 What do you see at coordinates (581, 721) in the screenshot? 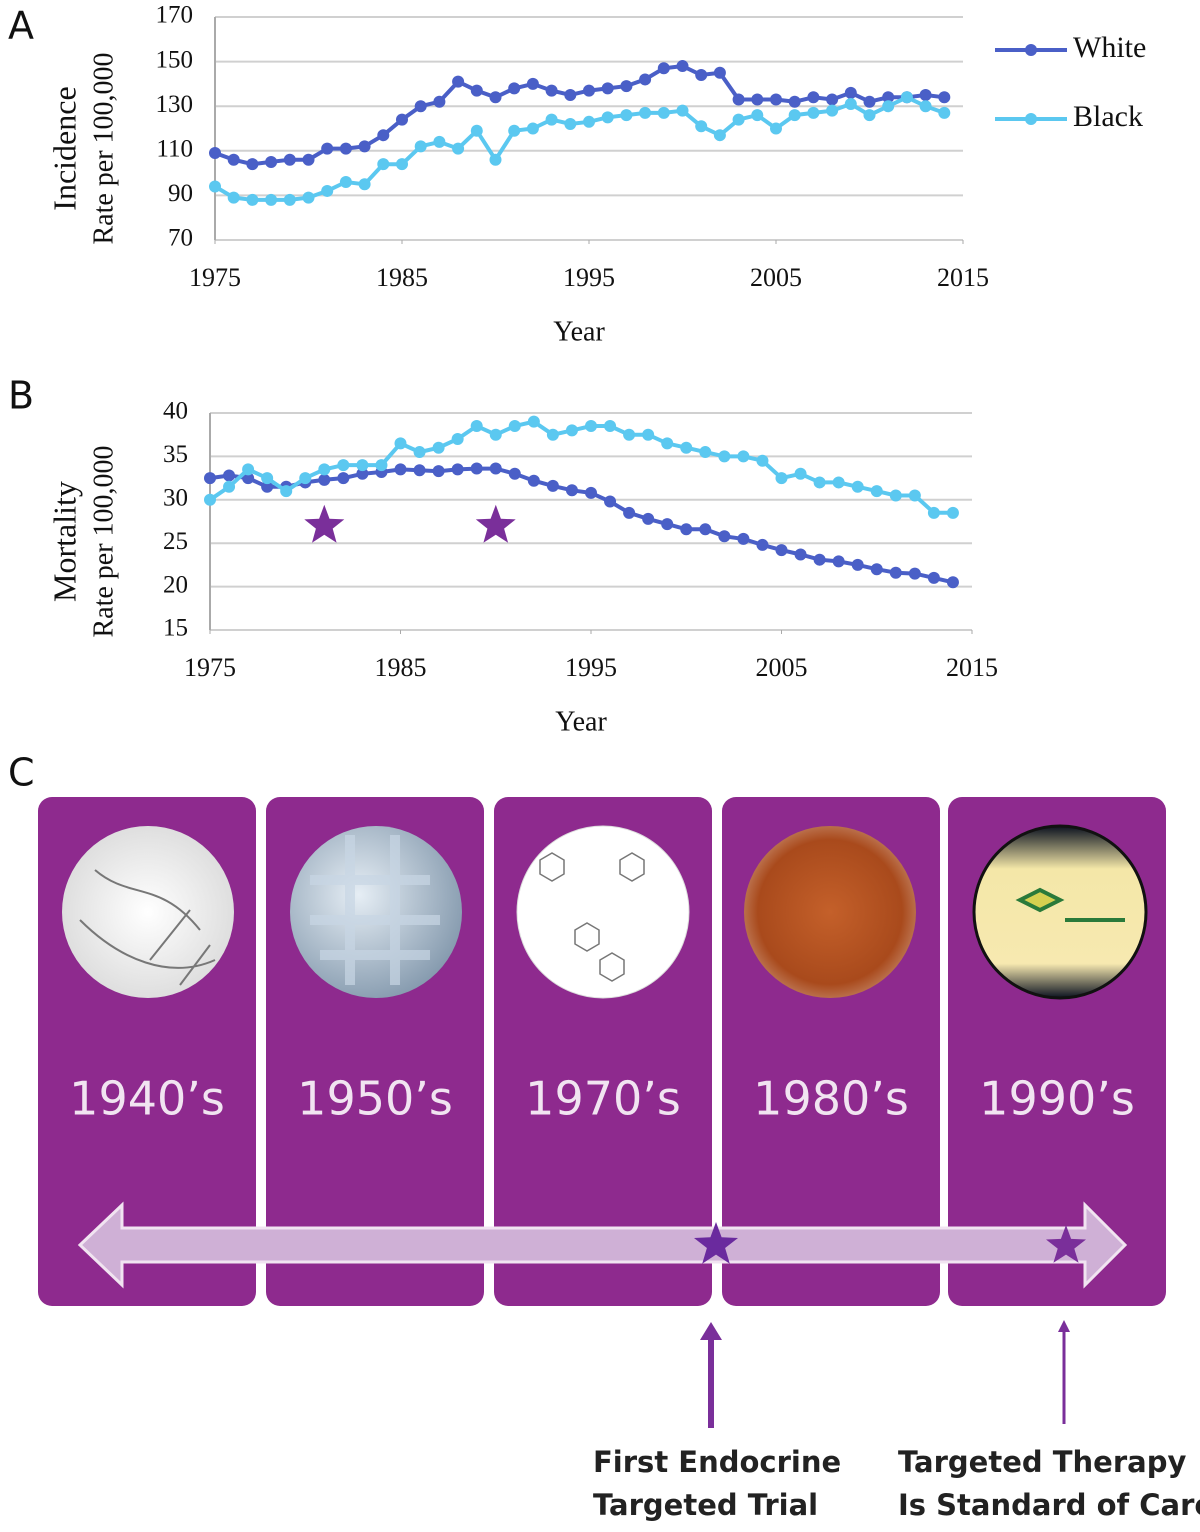
I see `x-axis-label: Year` at bounding box center [581, 721].